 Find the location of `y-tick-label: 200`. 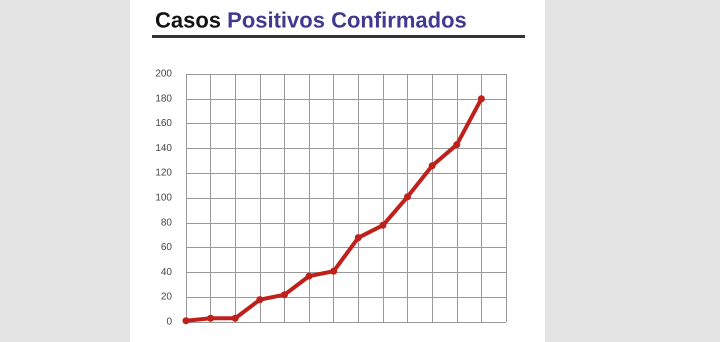

y-tick-label: 200 is located at coordinates (163, 74).